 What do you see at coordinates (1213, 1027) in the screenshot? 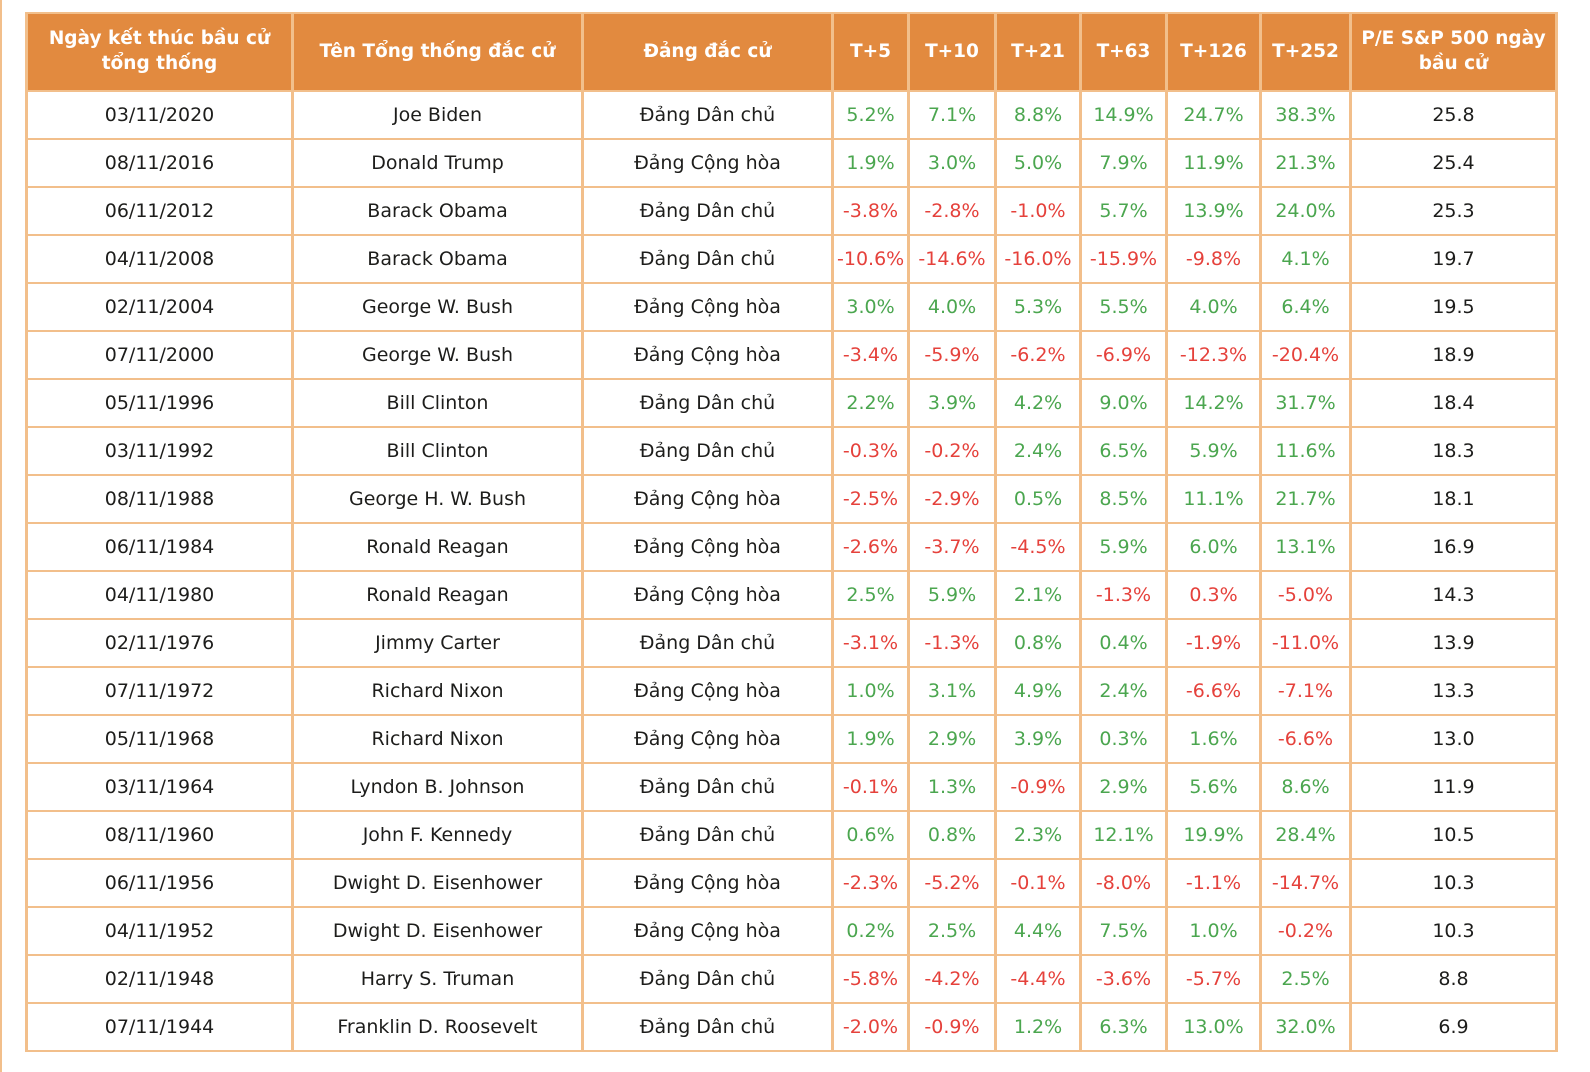
I see `return-t126-cell: 13.0%` at bounding box center [1213, 1027].